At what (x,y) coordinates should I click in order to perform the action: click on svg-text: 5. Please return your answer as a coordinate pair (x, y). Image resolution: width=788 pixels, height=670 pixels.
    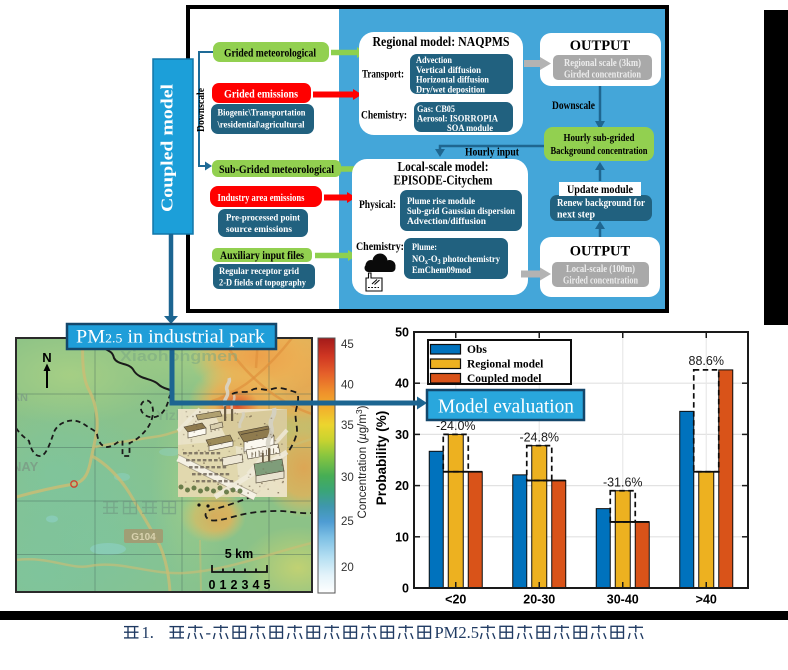
    Looking at the image, I should click on (267, 585).